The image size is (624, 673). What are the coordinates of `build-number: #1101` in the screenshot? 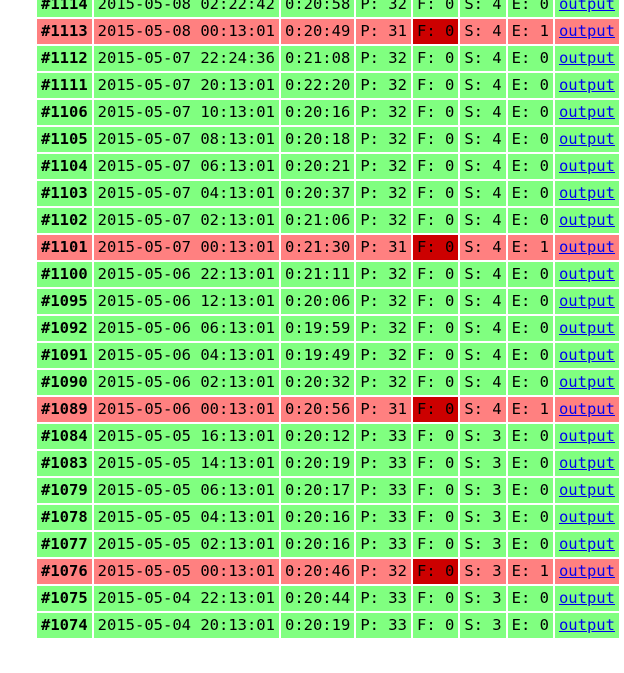 It's located at (64, 247).